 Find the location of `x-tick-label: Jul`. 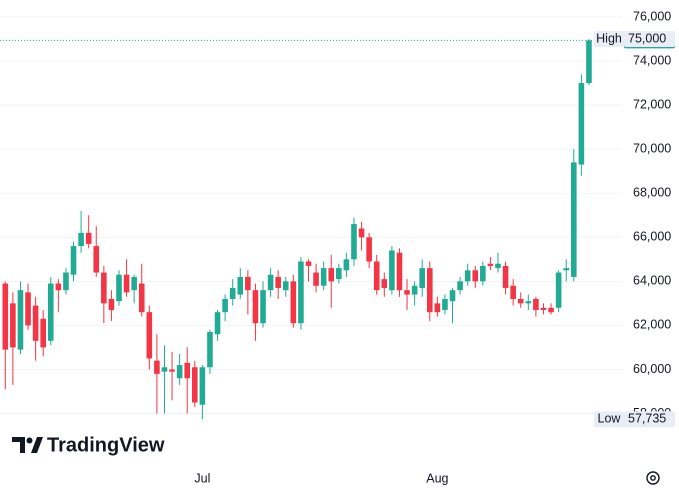

x-tick-label: Jul is located at coordinates (202, 478).